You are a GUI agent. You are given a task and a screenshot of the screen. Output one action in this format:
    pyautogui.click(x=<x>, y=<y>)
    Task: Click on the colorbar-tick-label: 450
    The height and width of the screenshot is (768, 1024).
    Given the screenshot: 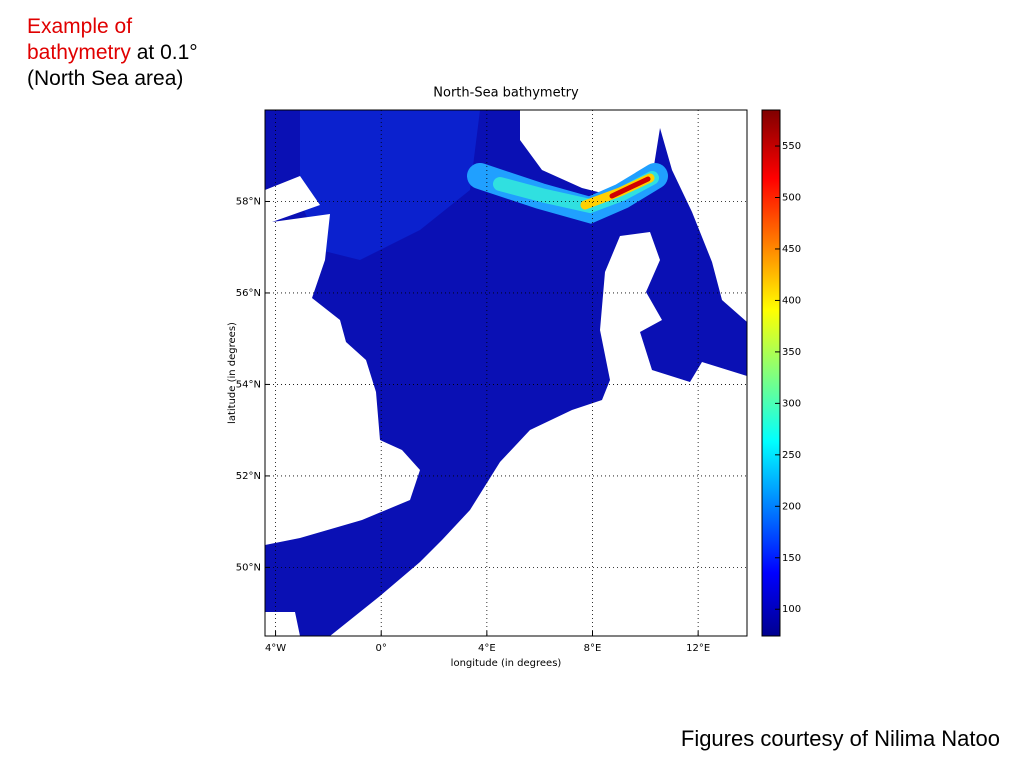 What is the action you would take?
    pyautogui.click(x=791, y=249)
    